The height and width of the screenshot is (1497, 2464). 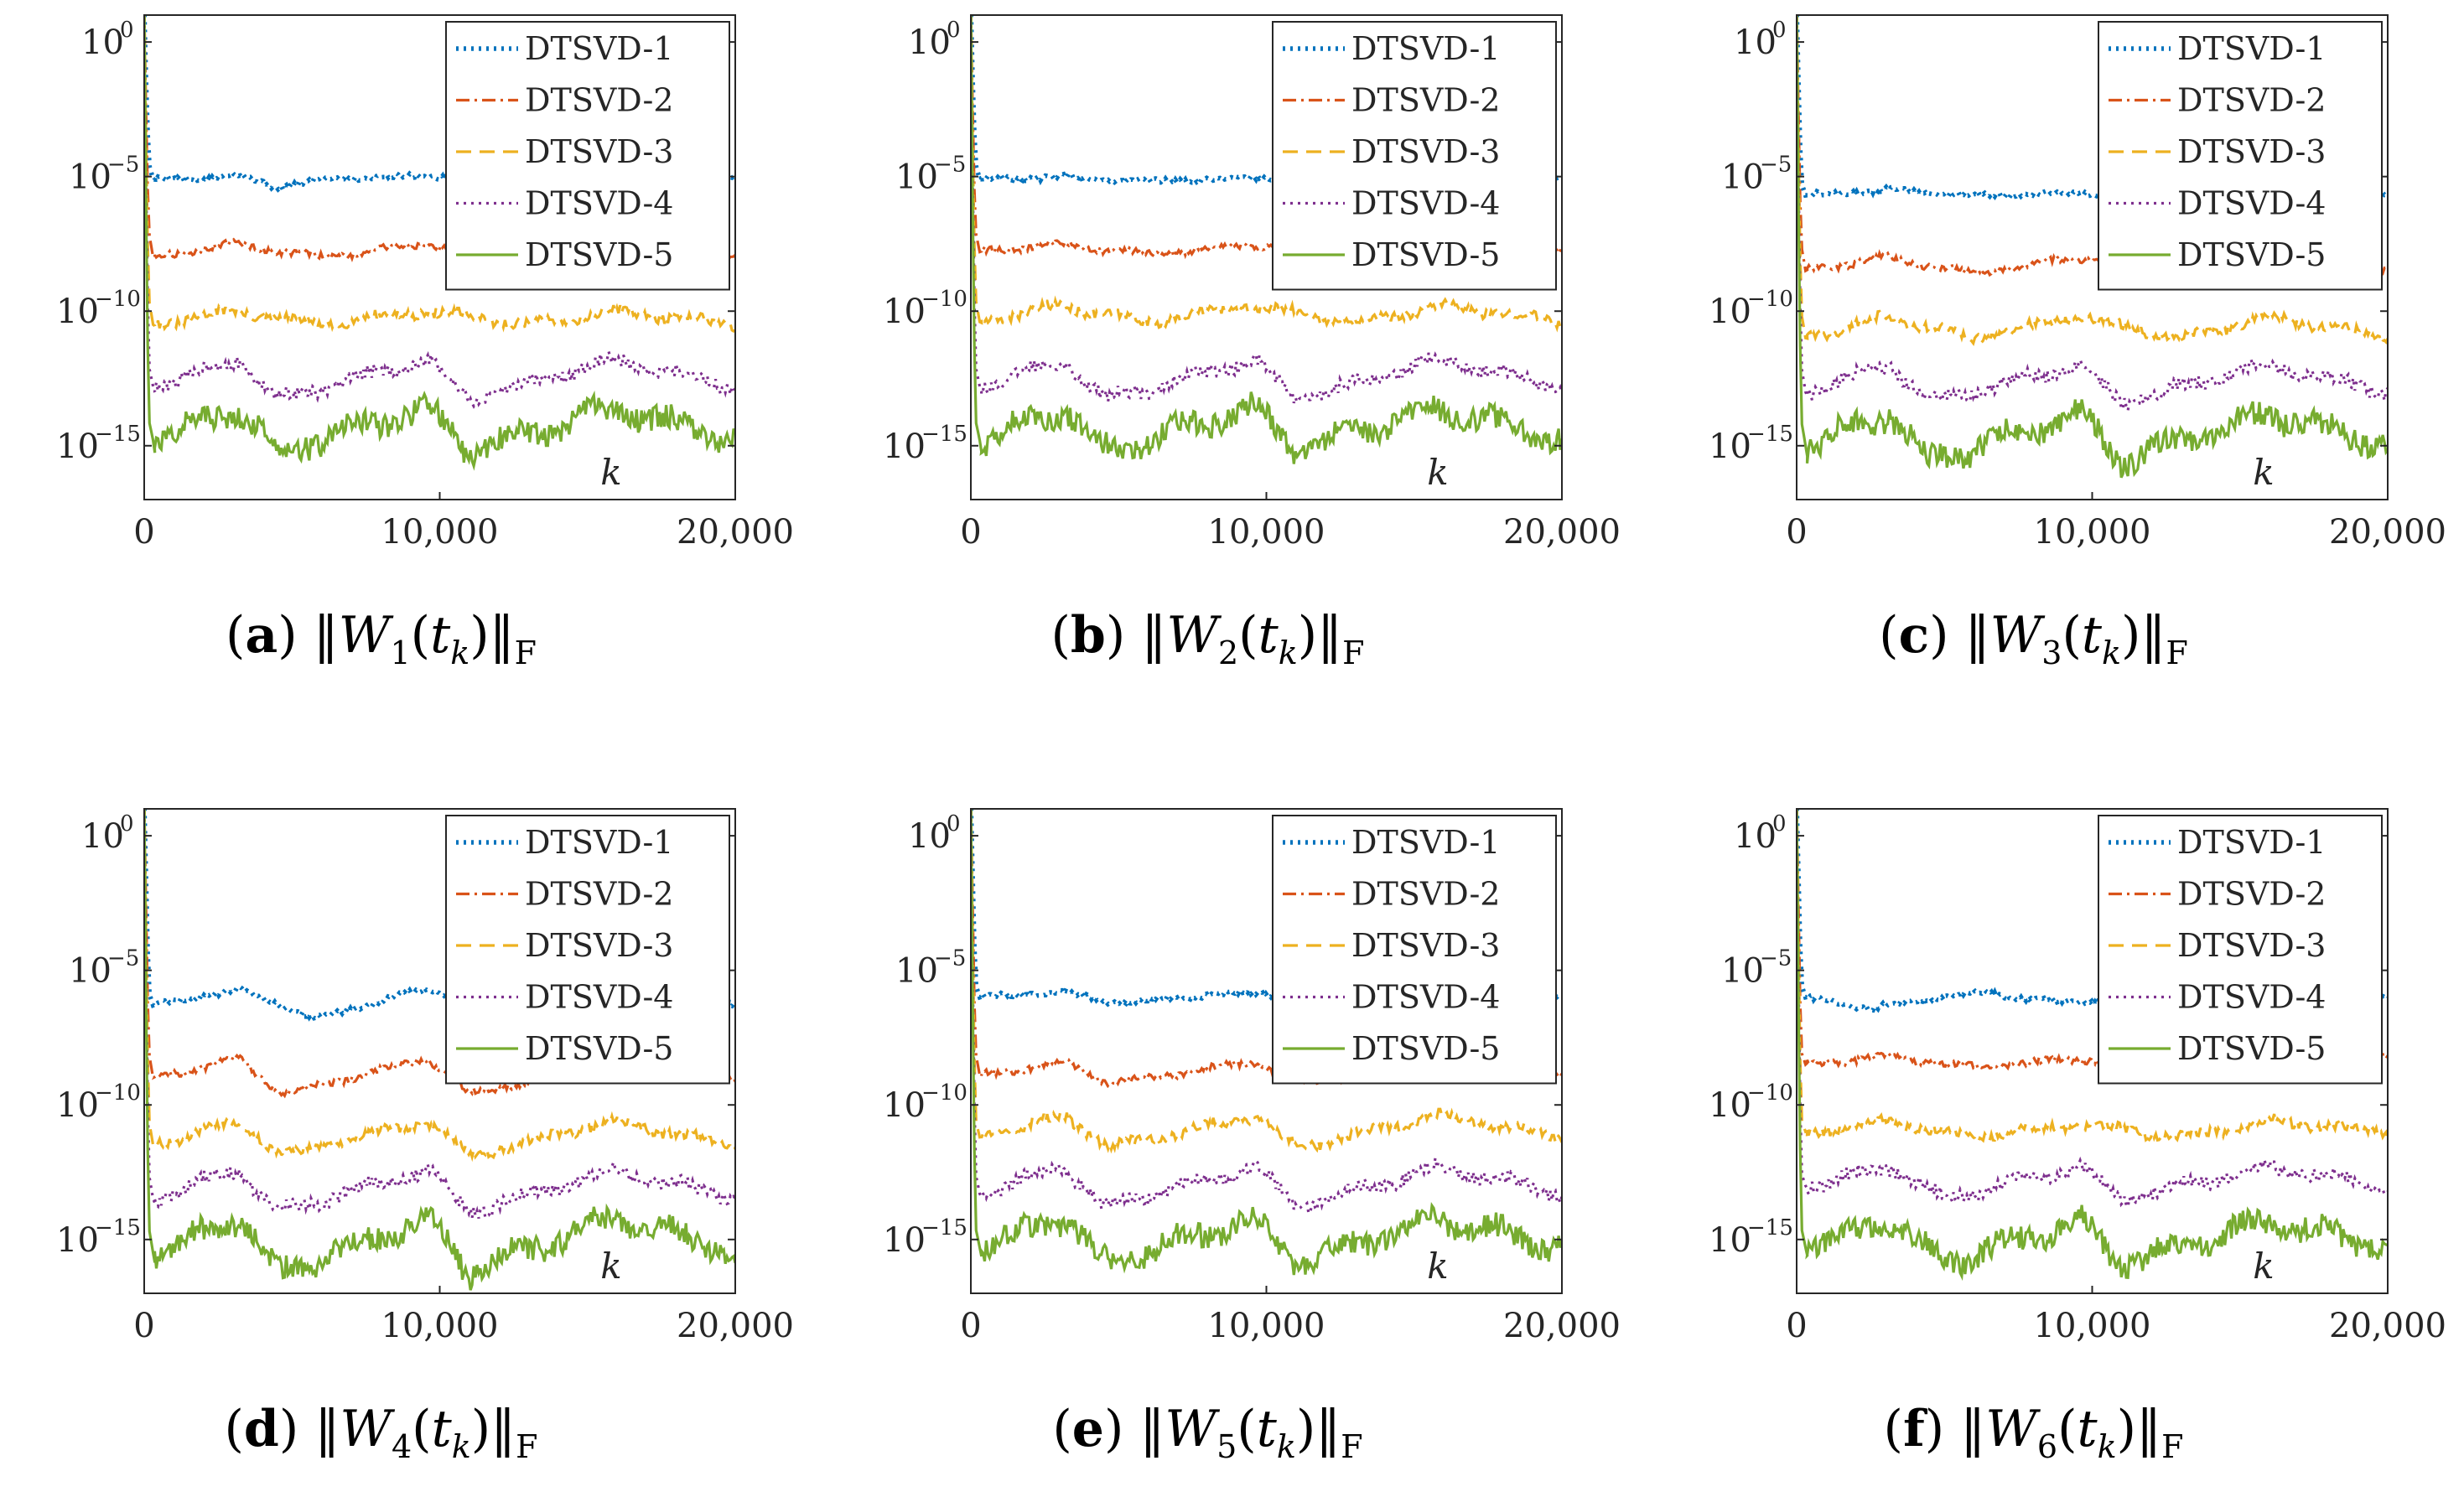 I want to click on y-tick-exponent: −5, so click(x=950, y=958).